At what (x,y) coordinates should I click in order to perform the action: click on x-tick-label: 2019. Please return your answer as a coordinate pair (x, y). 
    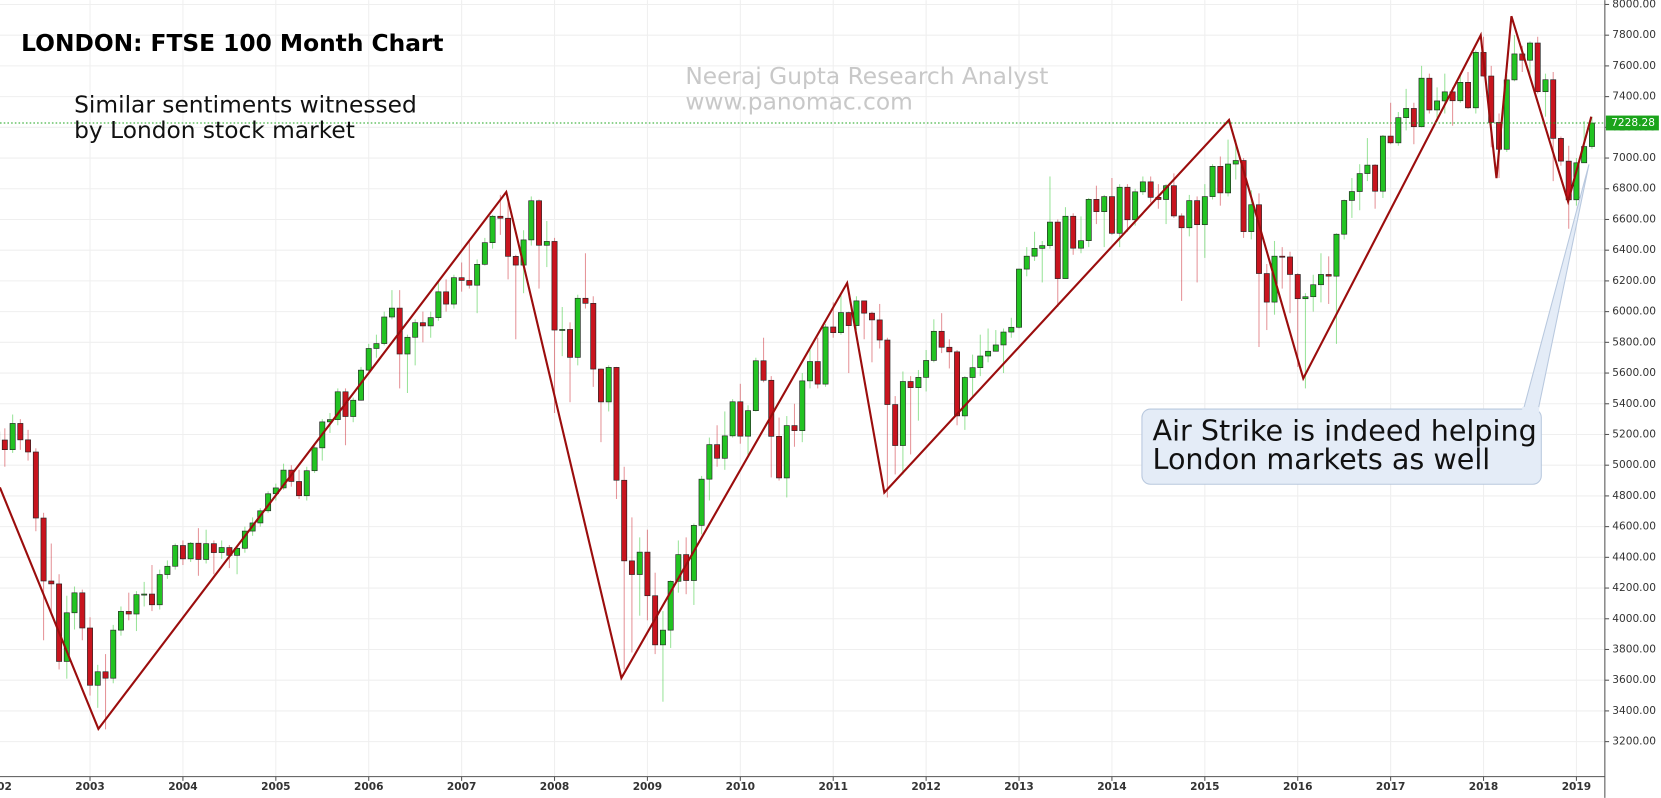
    Looking at the image, I should click on (1576, 787).